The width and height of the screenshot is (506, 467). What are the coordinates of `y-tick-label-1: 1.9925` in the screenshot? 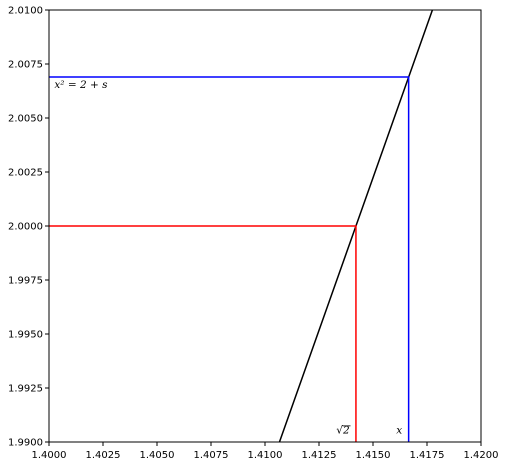 It's located at (25, 389).